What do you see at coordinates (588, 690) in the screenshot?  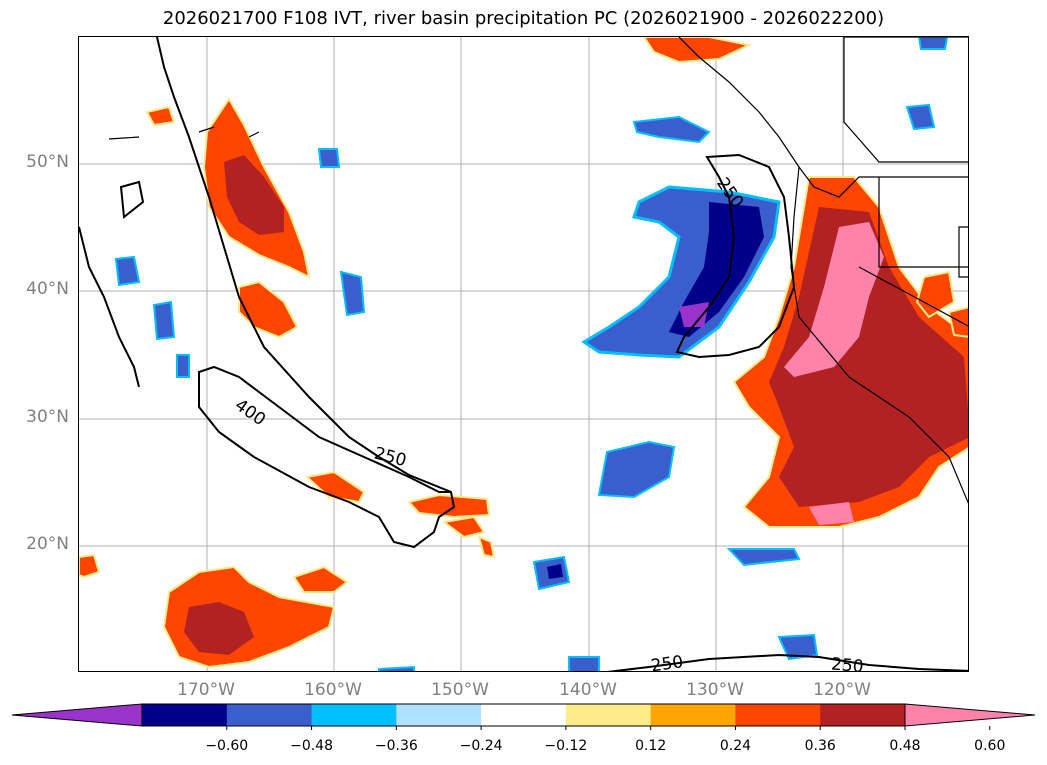 I see `lon-label: 140°W` at bounding box center [588, 690].